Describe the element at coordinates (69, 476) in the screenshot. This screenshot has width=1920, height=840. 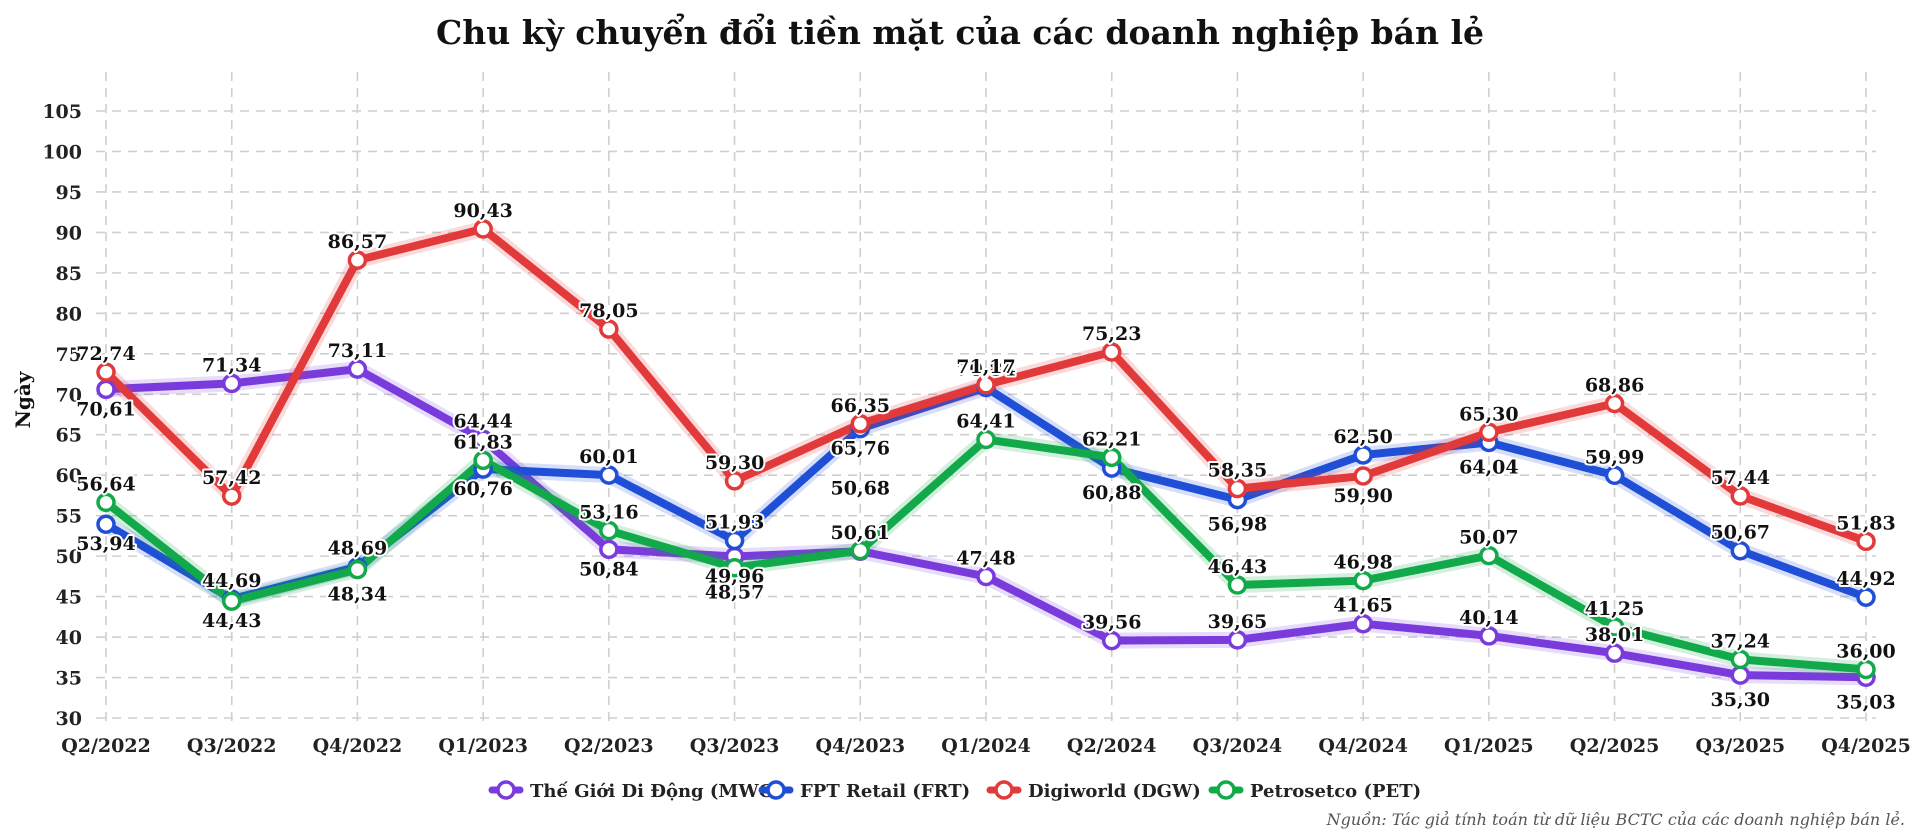
I see `y-tick-label: 60` at that location.